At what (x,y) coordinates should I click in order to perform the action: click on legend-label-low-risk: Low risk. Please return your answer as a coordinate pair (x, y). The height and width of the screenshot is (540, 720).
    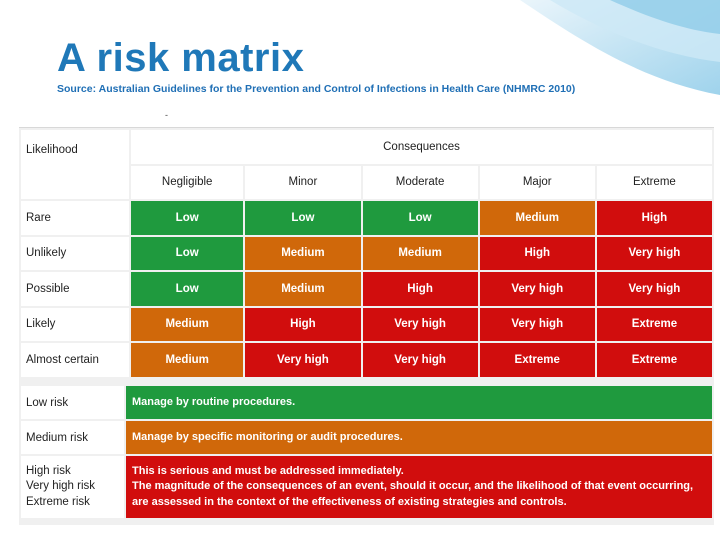
    Looking at the image, I should click on (72, 402).